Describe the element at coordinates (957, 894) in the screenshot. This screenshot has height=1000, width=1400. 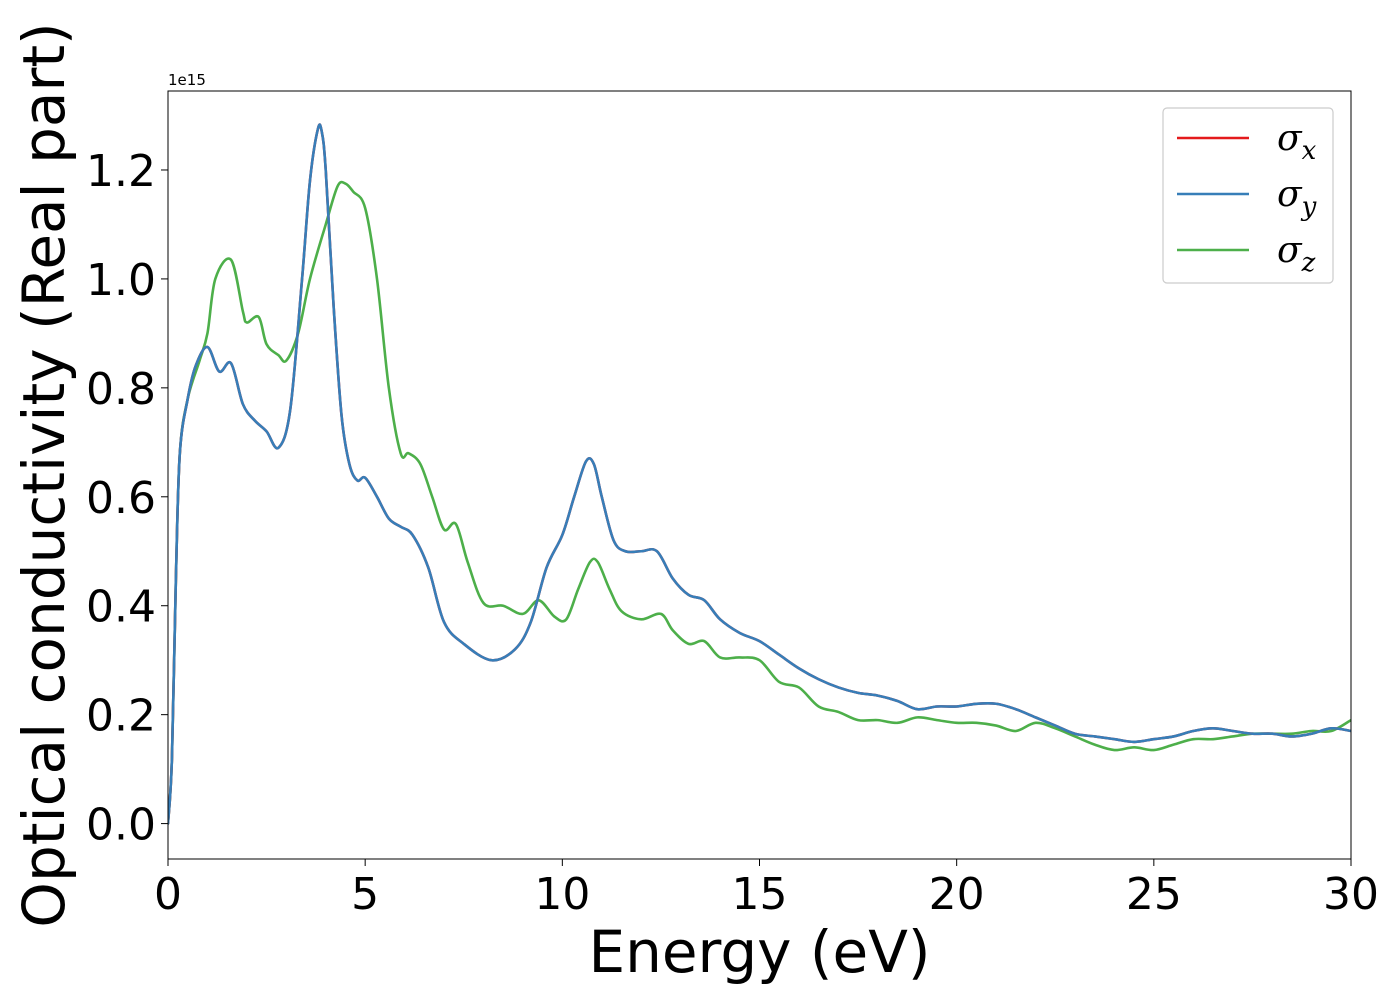
I see `x-tick-label: 20` at that location.